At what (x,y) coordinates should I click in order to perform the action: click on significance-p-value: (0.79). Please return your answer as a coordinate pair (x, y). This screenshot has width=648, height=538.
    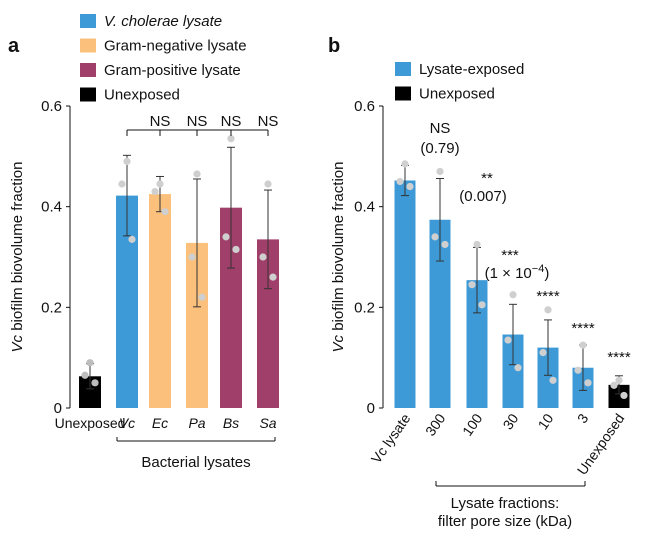
    Looking at the image, I should click on (439, 148).